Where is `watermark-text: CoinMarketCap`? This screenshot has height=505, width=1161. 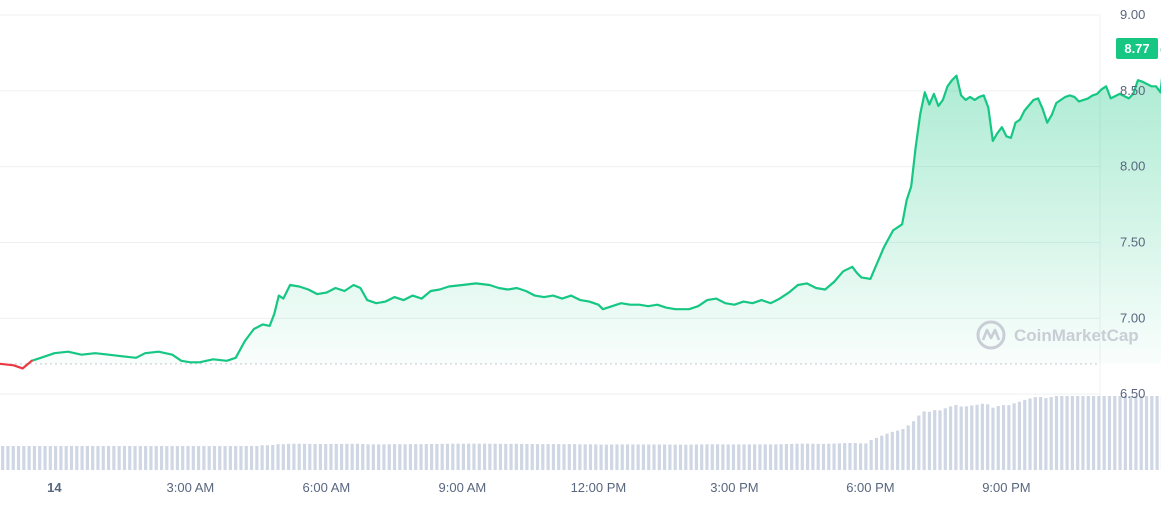
watermark-text: CoinMarketCap is located at coordinates (1076, 335).